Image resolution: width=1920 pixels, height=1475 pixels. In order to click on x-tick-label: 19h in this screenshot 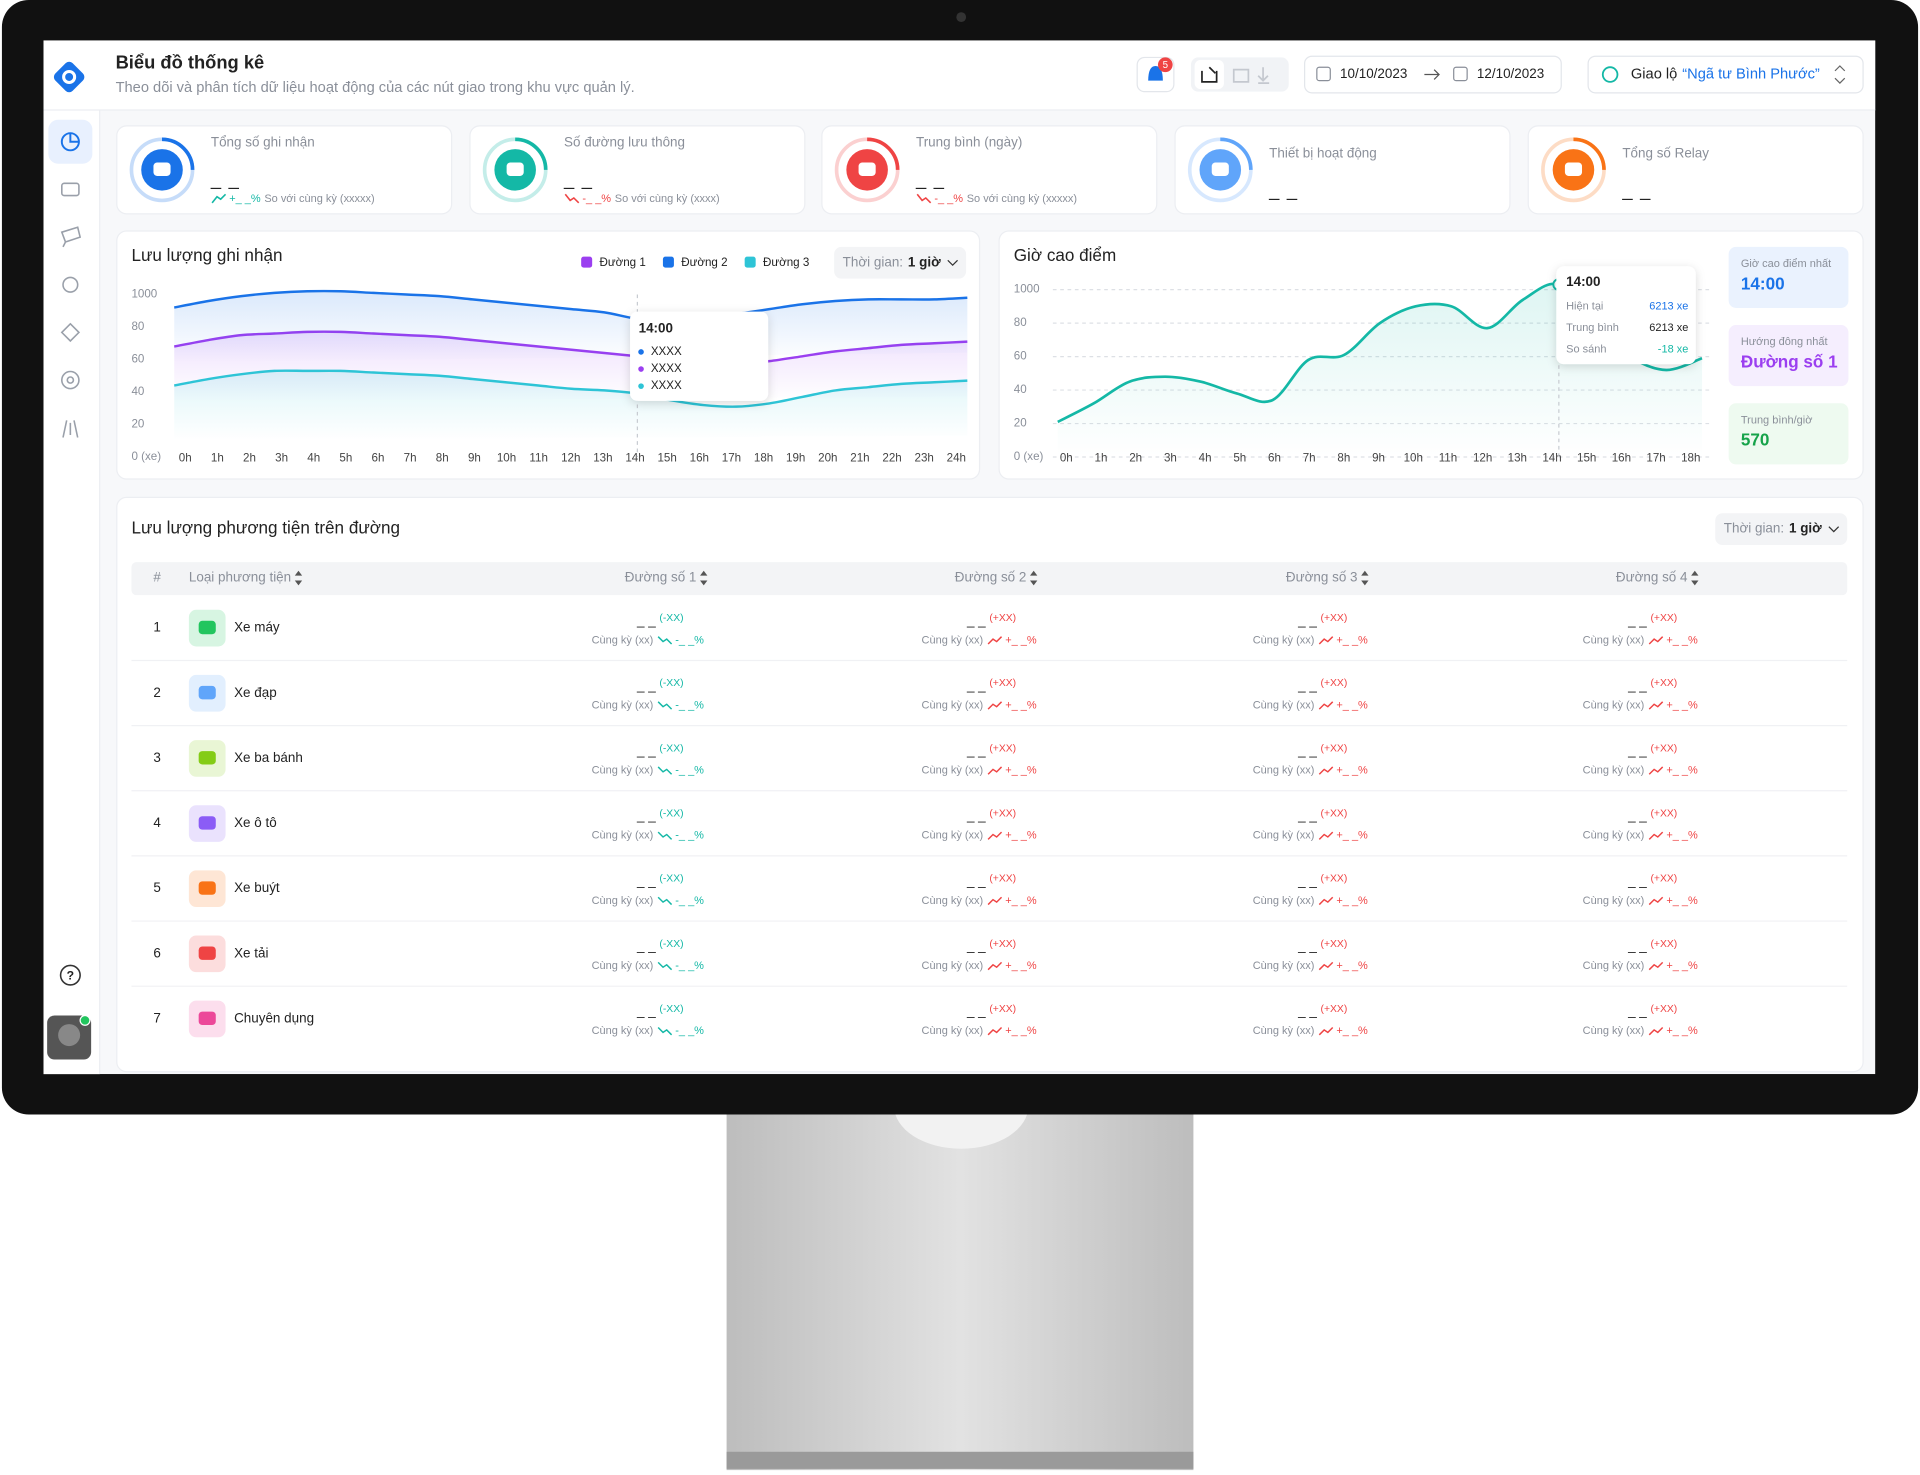, I will do `click(795, 457)`.